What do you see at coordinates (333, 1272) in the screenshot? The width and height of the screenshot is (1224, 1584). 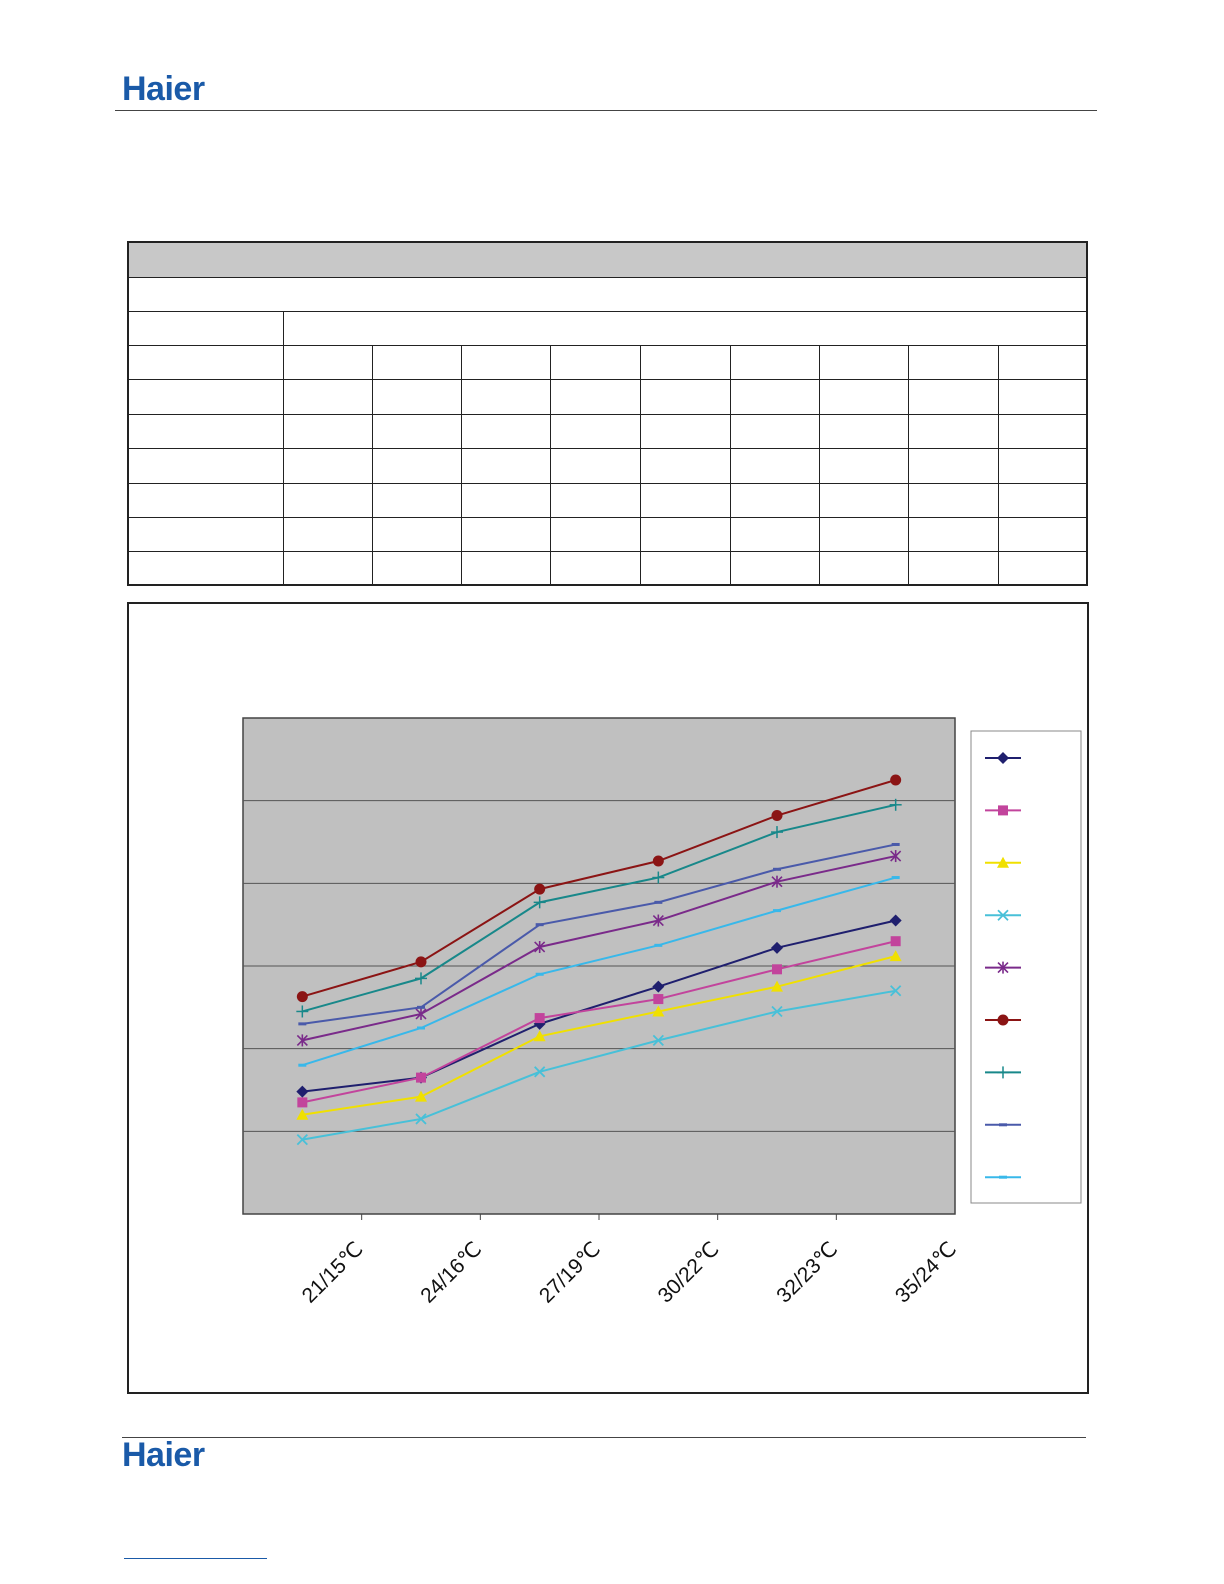 I see `x-tick-label: 21/15℃` at bounding box center [333, 1272].